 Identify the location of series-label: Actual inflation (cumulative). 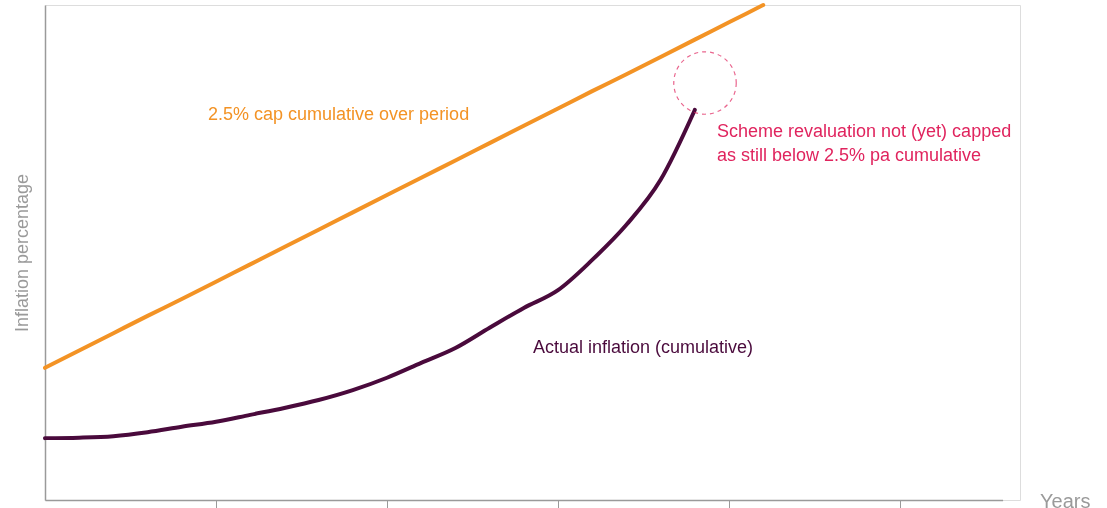
(643, 347).